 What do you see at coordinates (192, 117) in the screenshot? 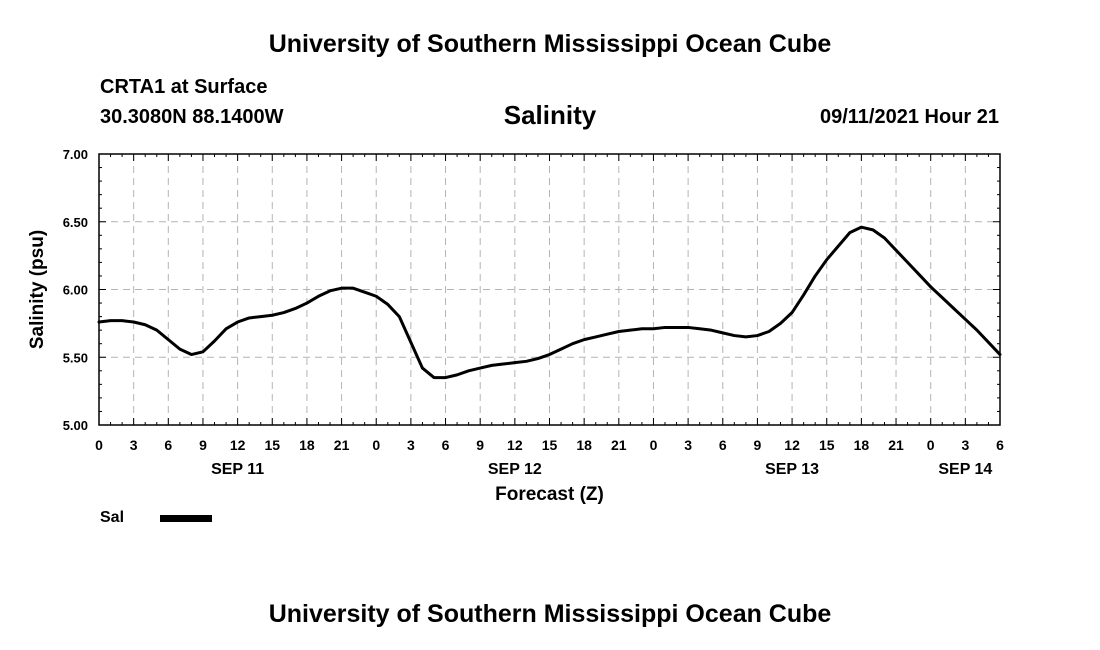
I see `station-coordinates: 30.3080N 88.1400W` at bounding box center [192, 117].